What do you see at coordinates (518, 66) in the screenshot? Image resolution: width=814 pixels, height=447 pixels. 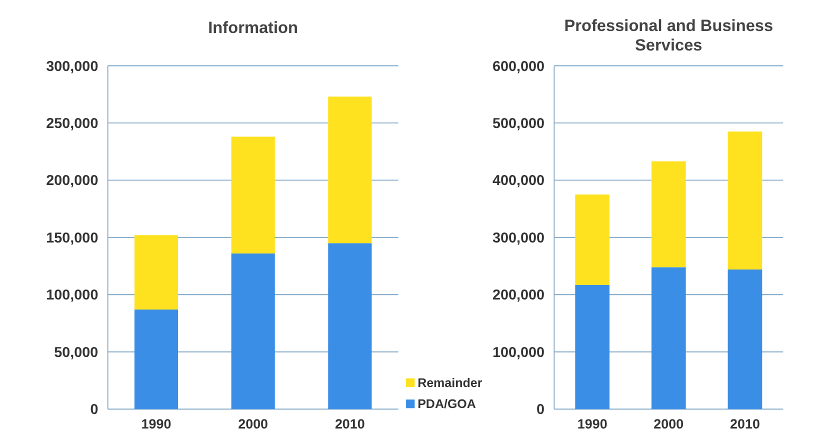 I see `y-tick-label: 600,000` at bounding box center [518, 66].